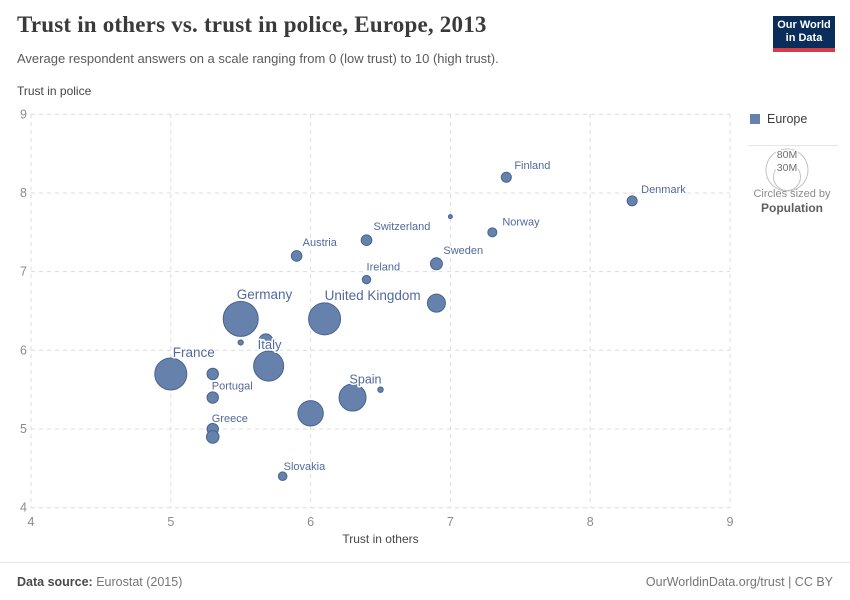  What do you see at coordinates (366, 279) in the screenshot?
I see `data-point-ireland` at bounding box center [366, 279].